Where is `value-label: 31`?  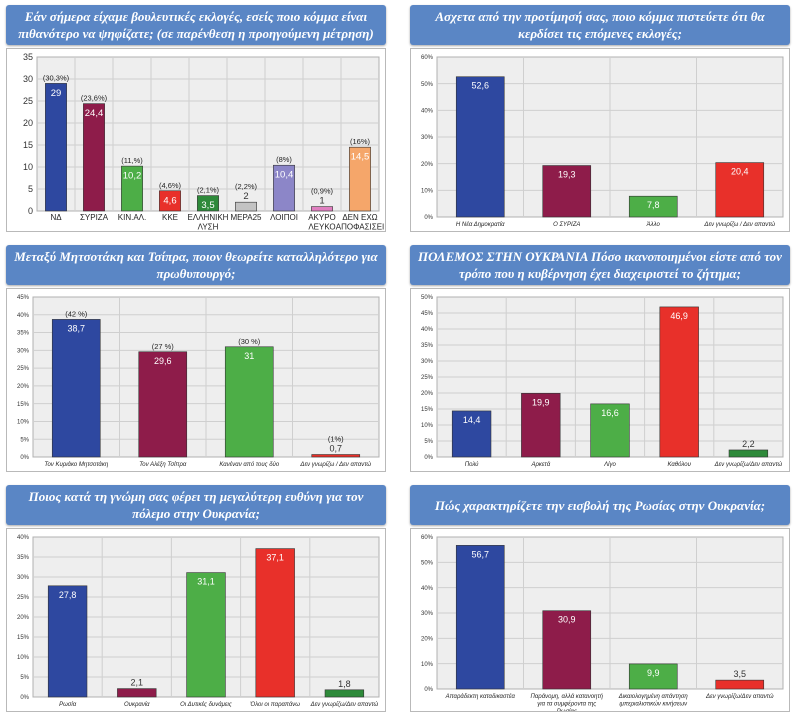 value-label: 31 is located at coordinates (249, 356).